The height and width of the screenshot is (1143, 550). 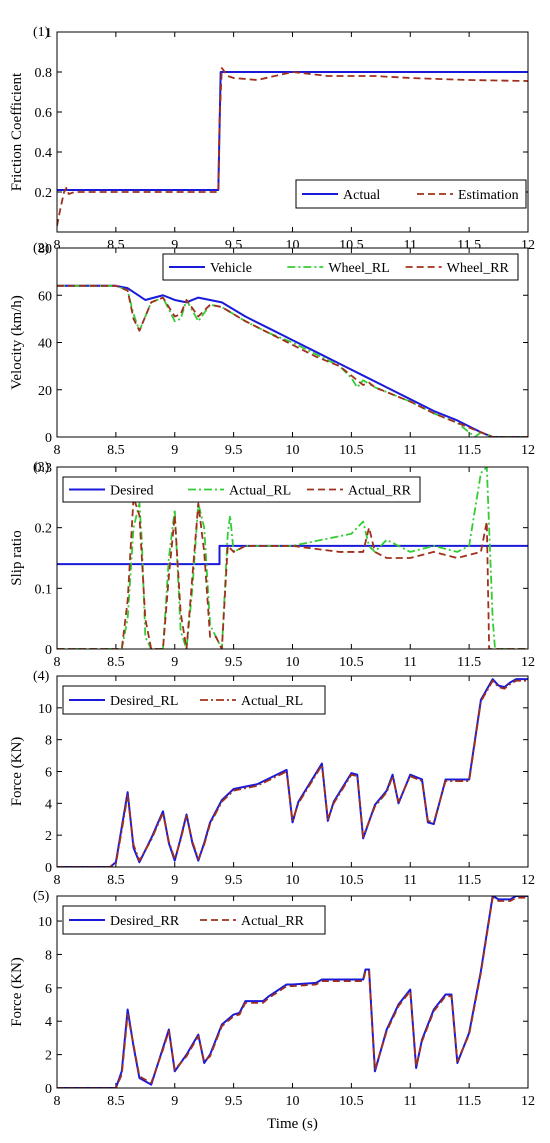 I want to click on series-line-desired-rl, so click(x=292, y=772).